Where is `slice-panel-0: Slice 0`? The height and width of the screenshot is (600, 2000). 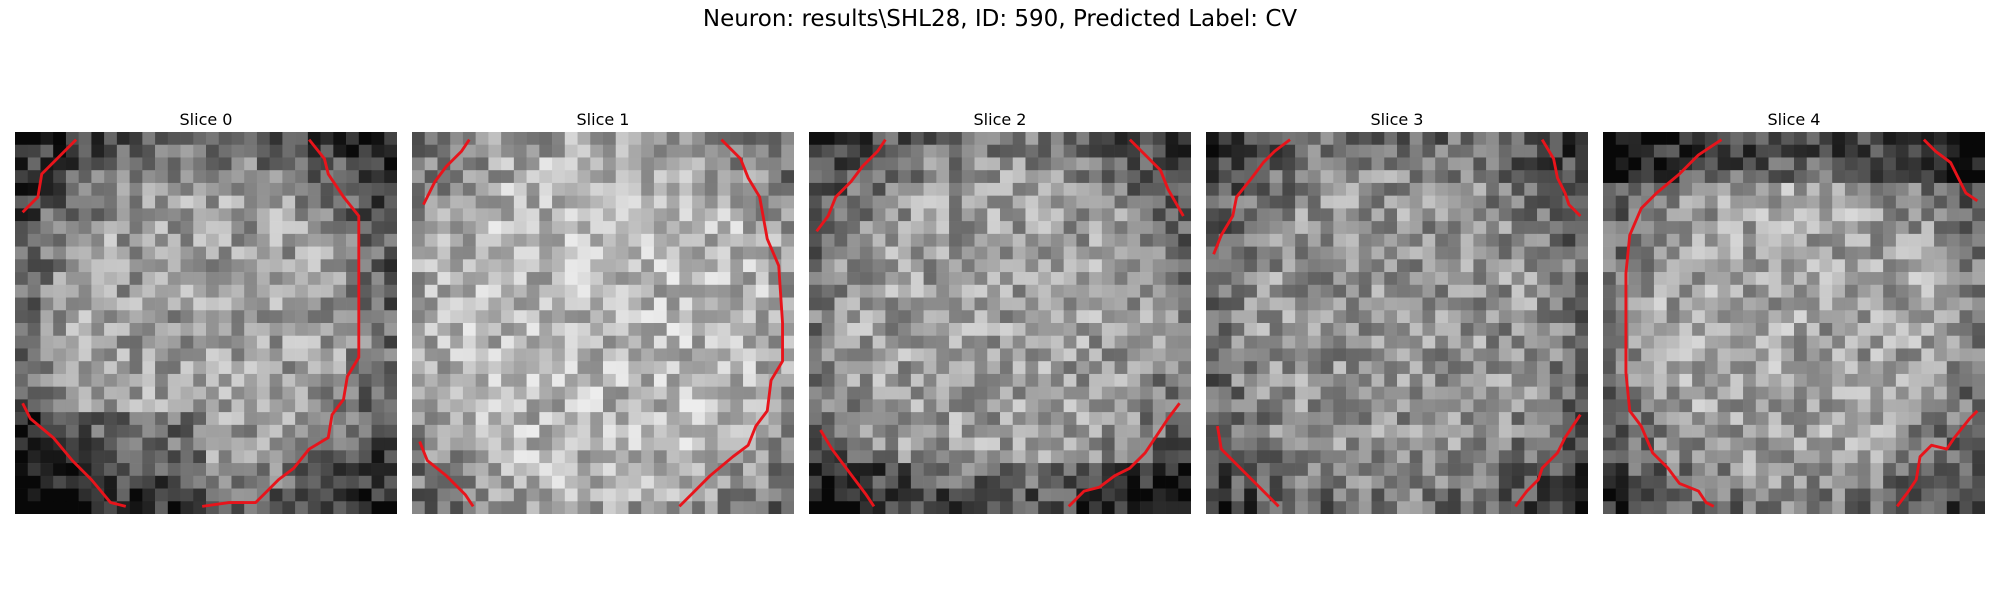 slice-panel-0: Slice 0 is located at coordinates (206, 311).